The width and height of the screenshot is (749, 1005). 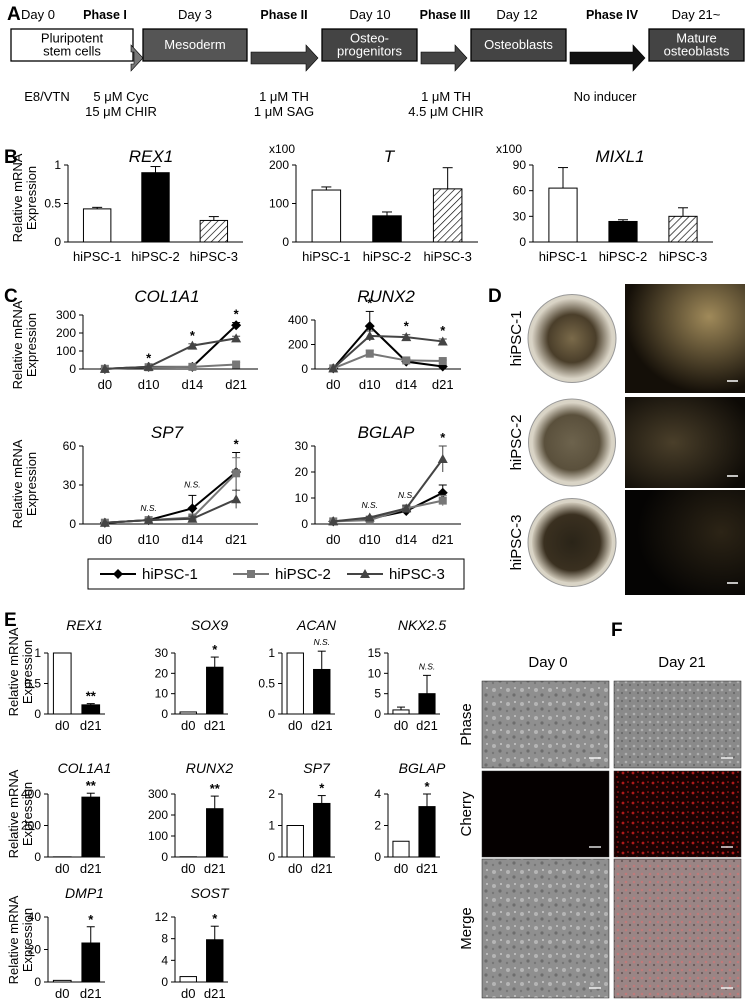 I want to click on day-label: Day 3, so click(x=195, y=14).